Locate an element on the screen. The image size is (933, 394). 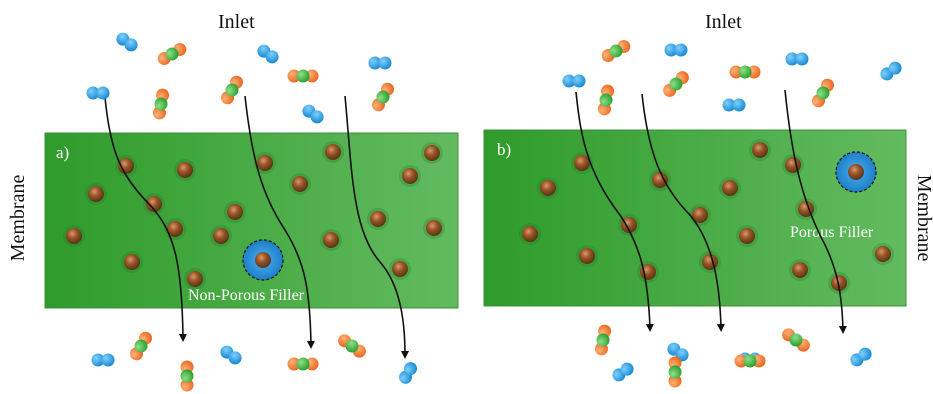
filler-label-b: Porous Filler is located at coordinates (832, 232).